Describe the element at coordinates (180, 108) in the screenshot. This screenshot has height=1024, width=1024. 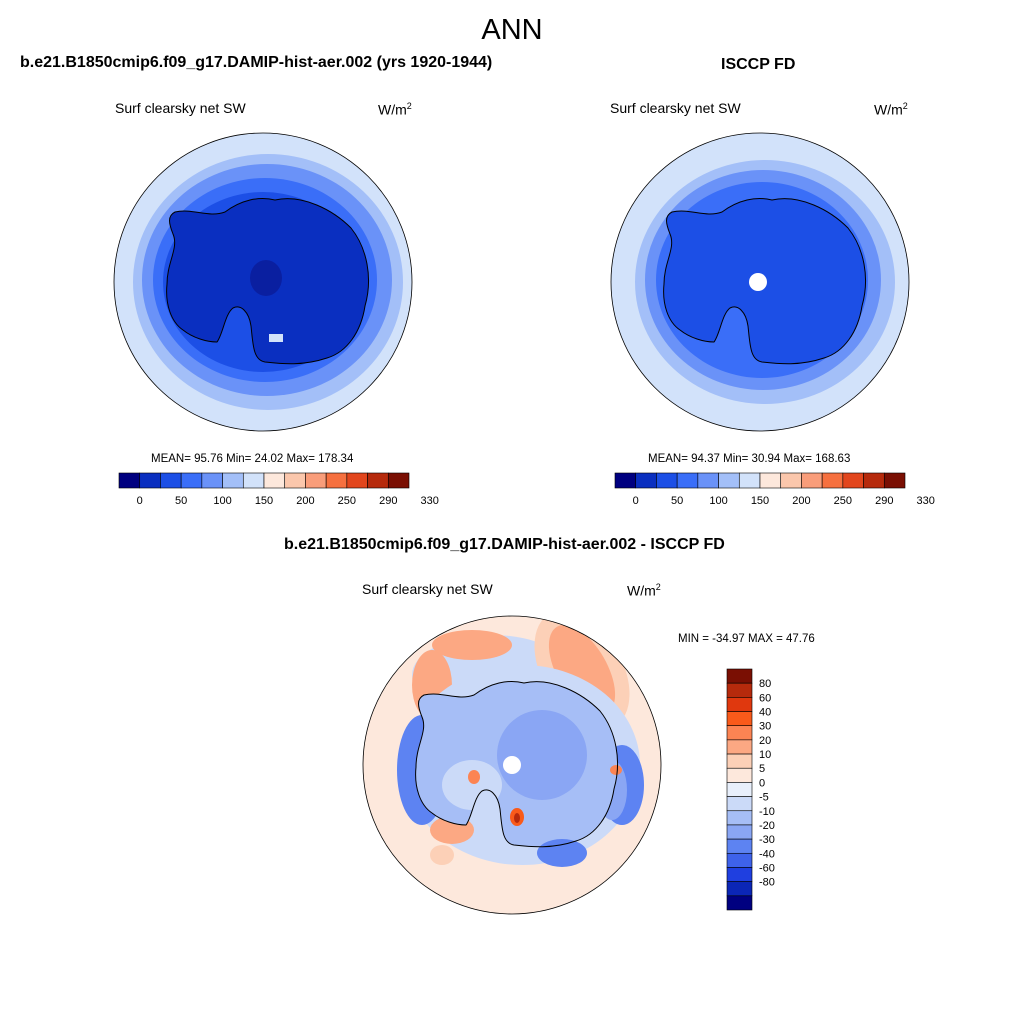
I see `panel1-variable: Surf clearsky net SW` at that location.